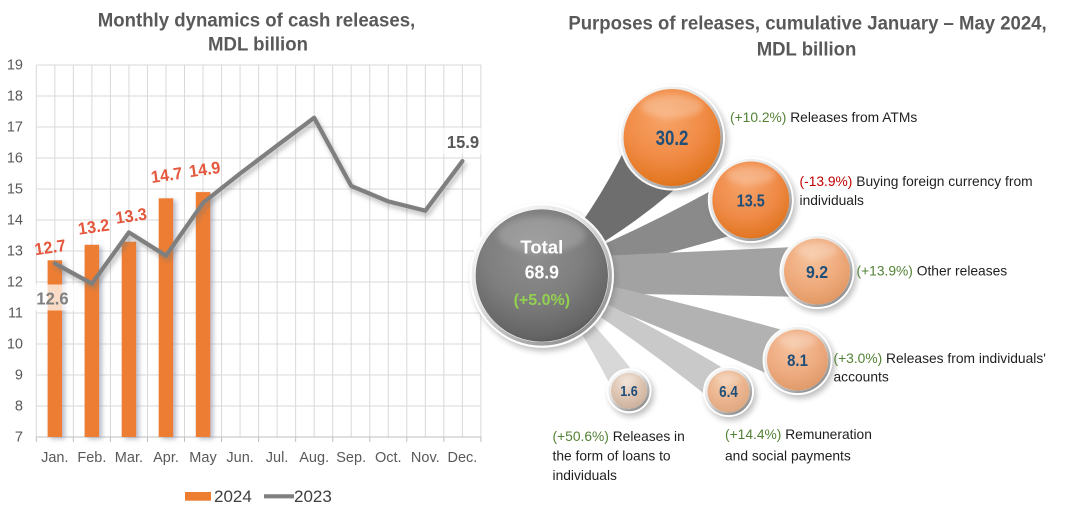 Image resolution: width=1068 pixels, height=513 pixels. I want to click on svg-text: Sep., so click(351, 458).